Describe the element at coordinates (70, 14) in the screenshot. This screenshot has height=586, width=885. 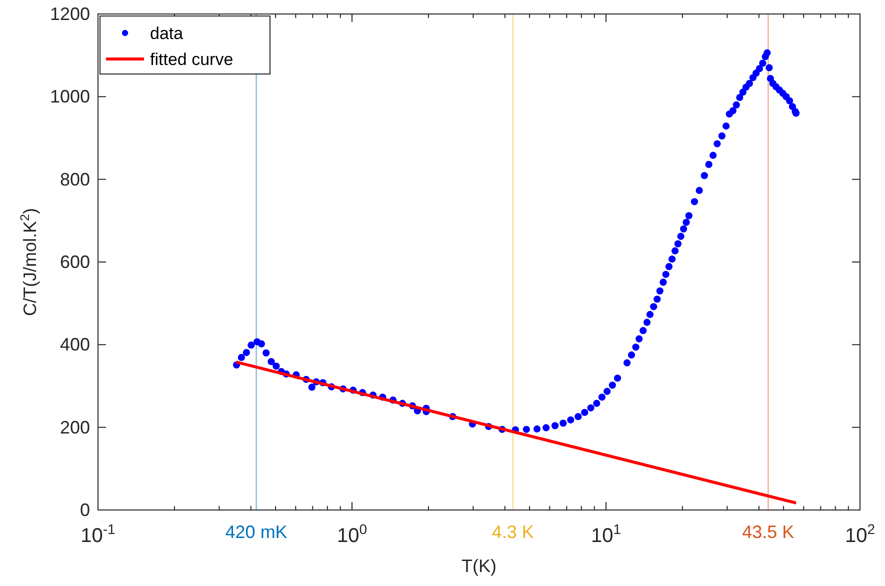
I see `y-tick-label: 1200` at that location.